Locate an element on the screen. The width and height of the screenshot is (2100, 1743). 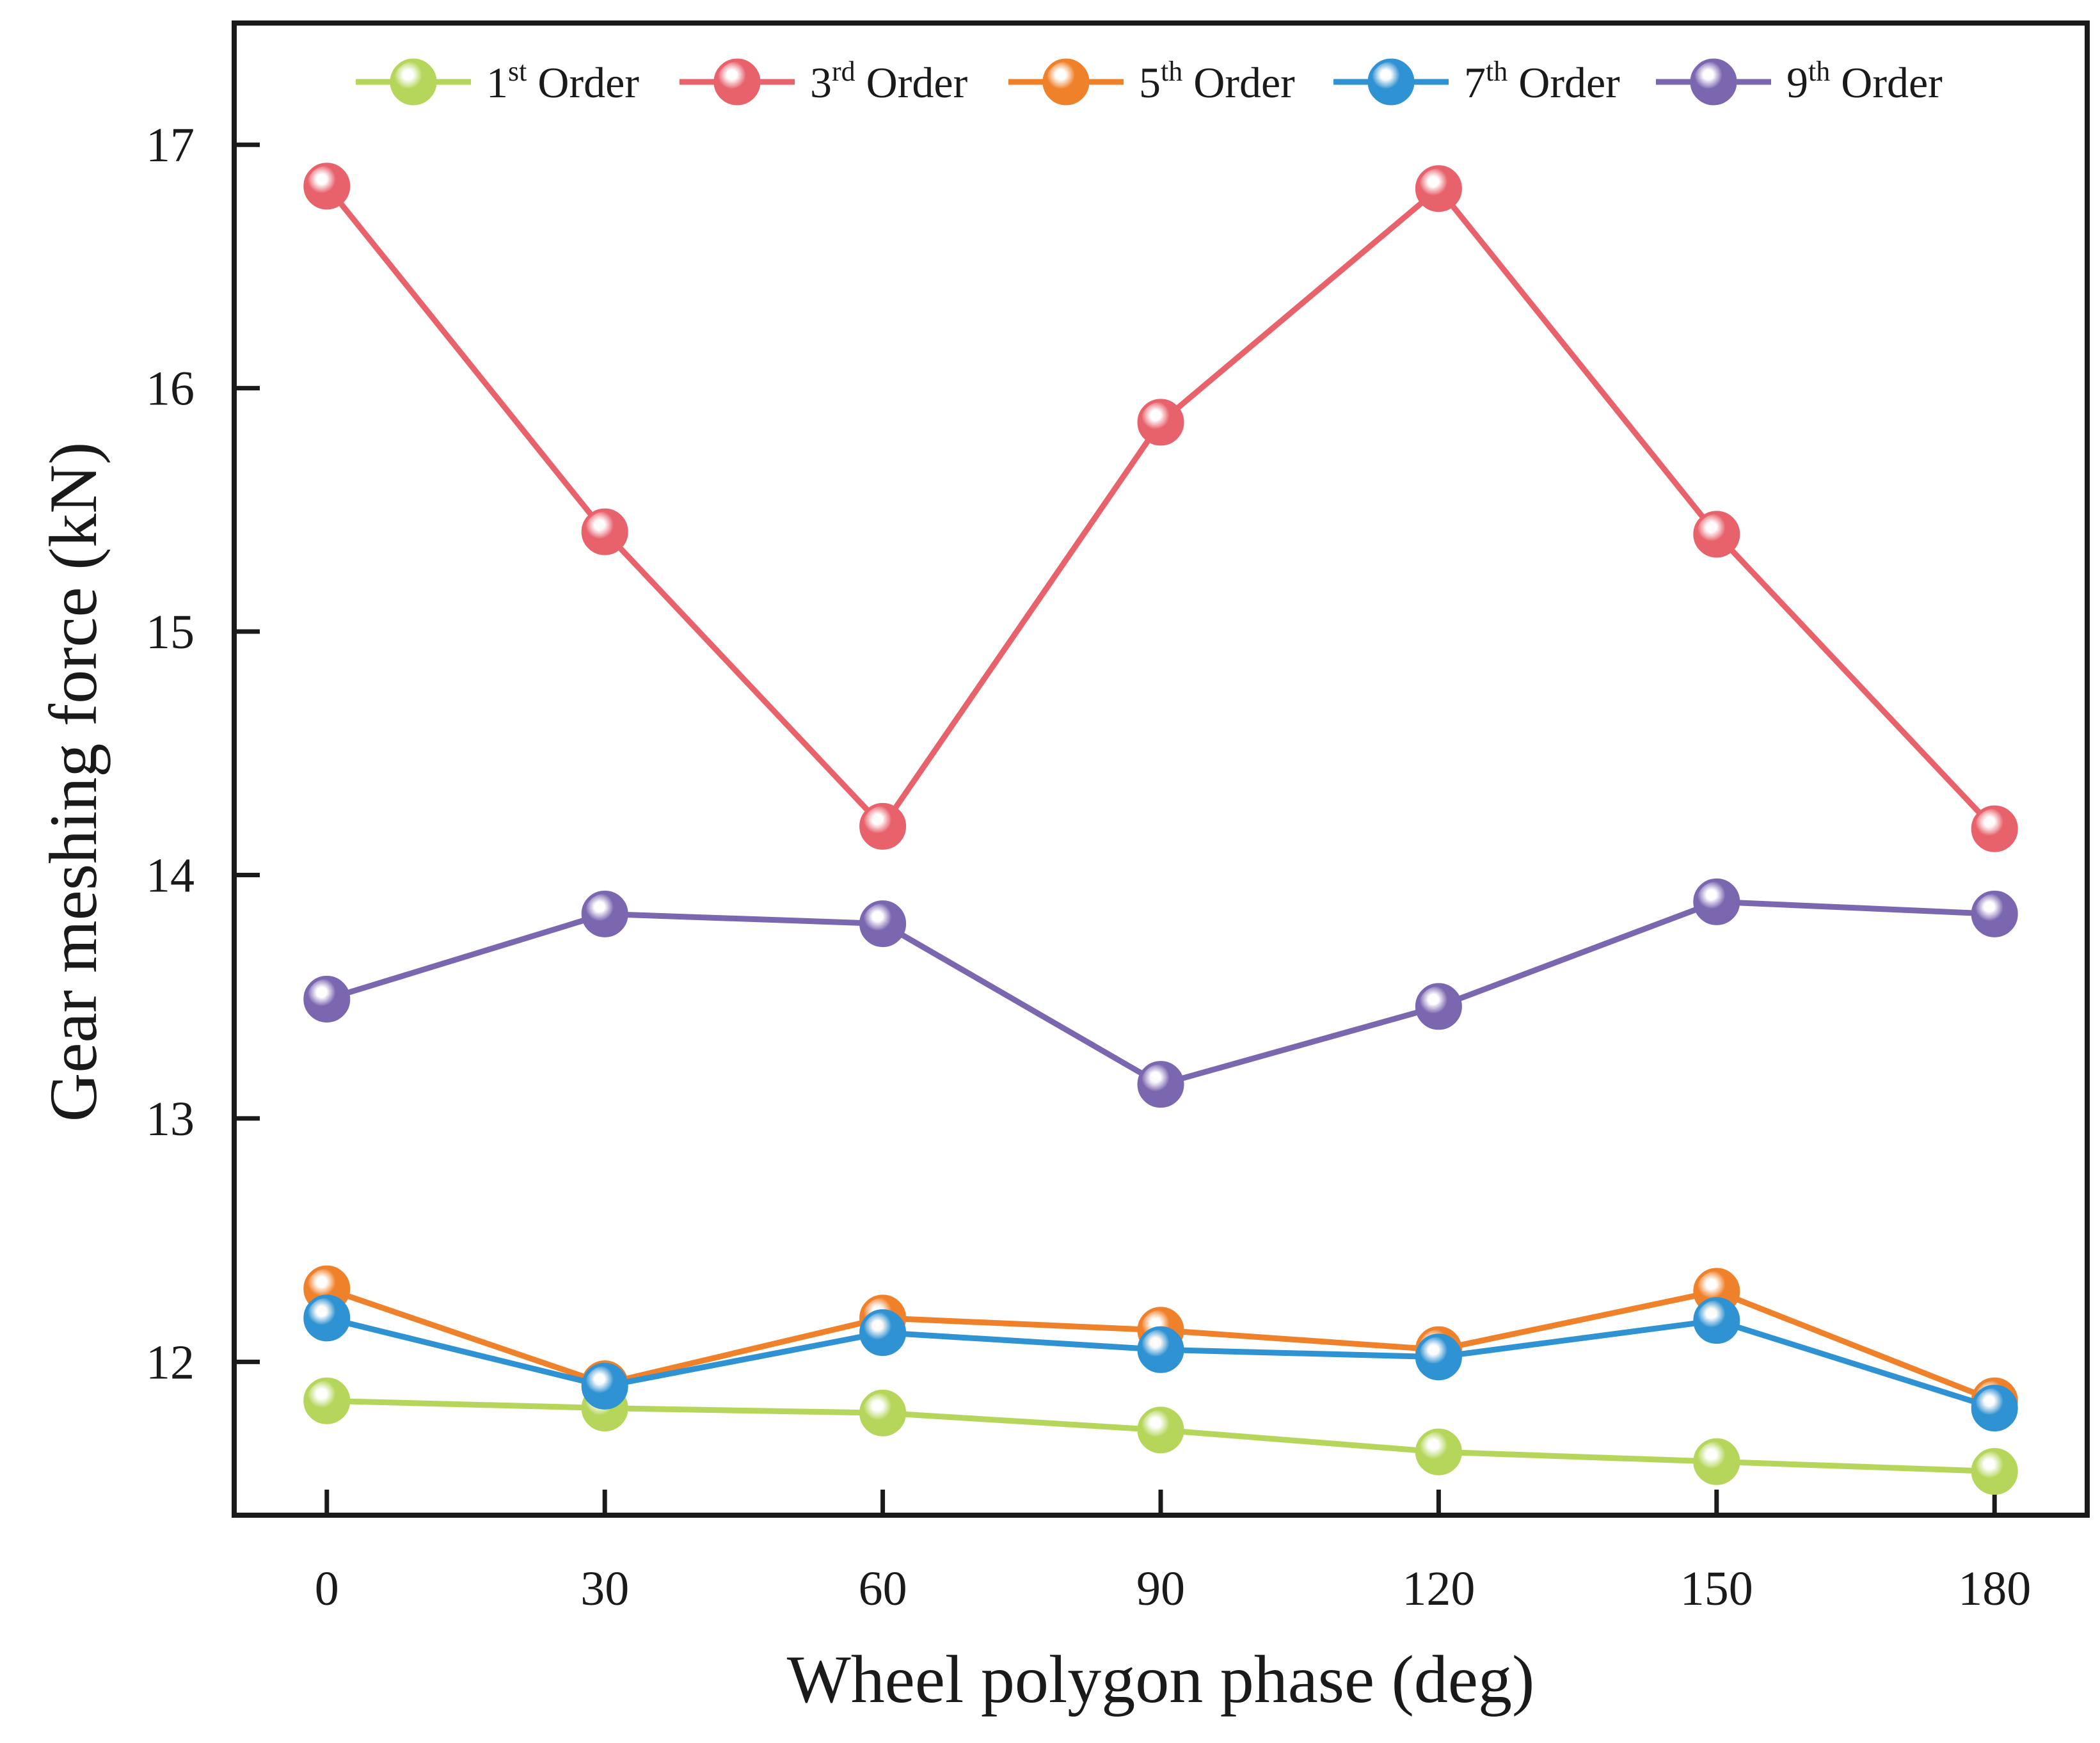
legend-number: 5 is located at coordinates (1150, 83).